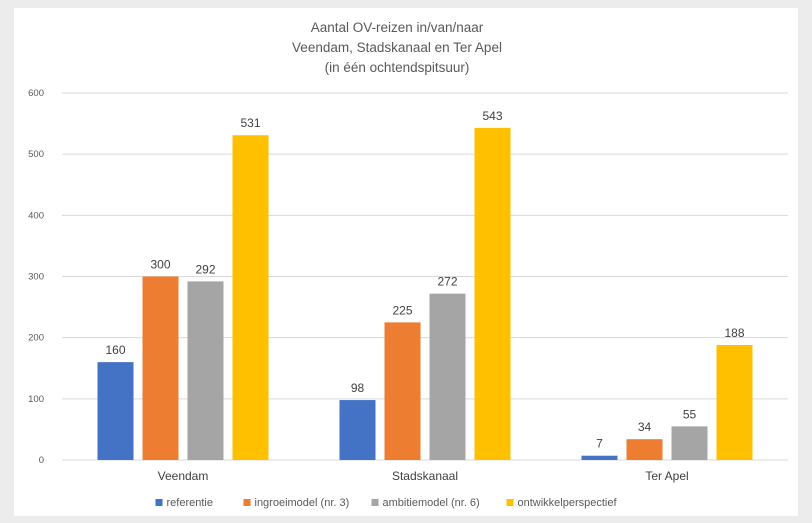 The image size is (812, 523). What do you see at coordinates (160, 265) in the screenshot?
I see `data-label: 300` at bounding box center [160, 265].